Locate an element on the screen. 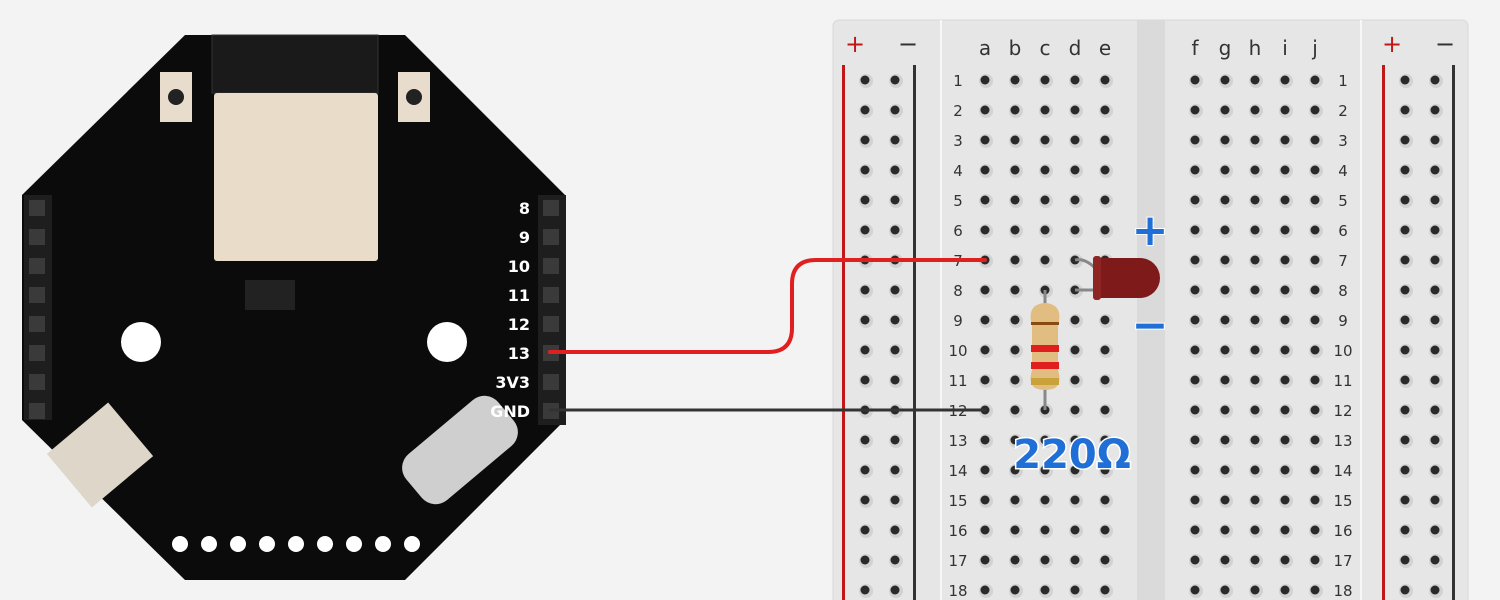 The width and height of the screenshot is (1500, 600). led is located at coordinates (1117, 278).